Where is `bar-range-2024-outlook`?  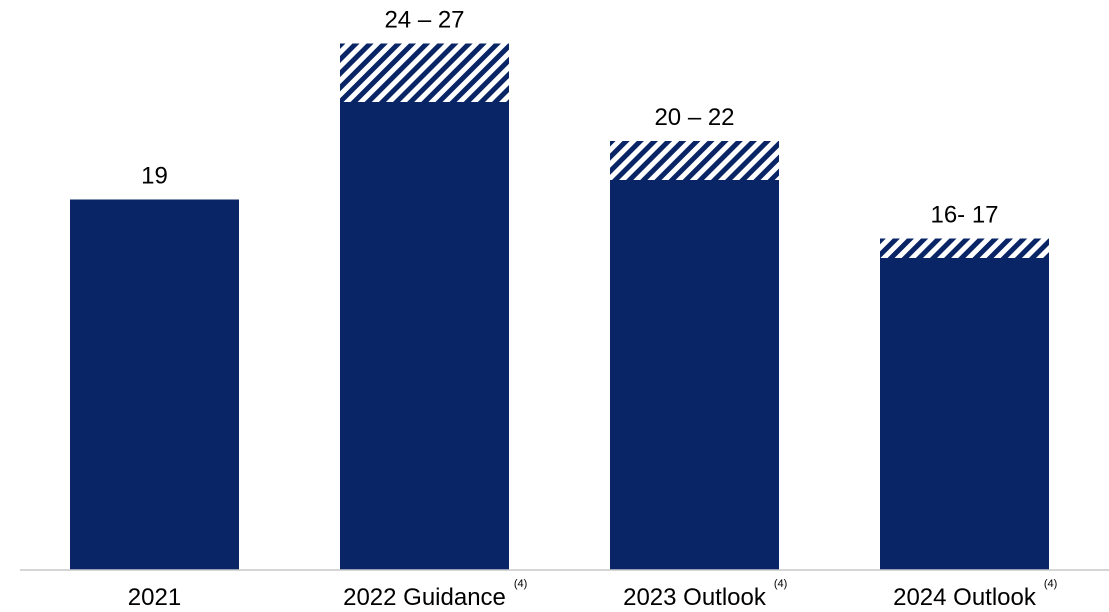 bar-range-2024-outlook is located at coordinates (964, 248).